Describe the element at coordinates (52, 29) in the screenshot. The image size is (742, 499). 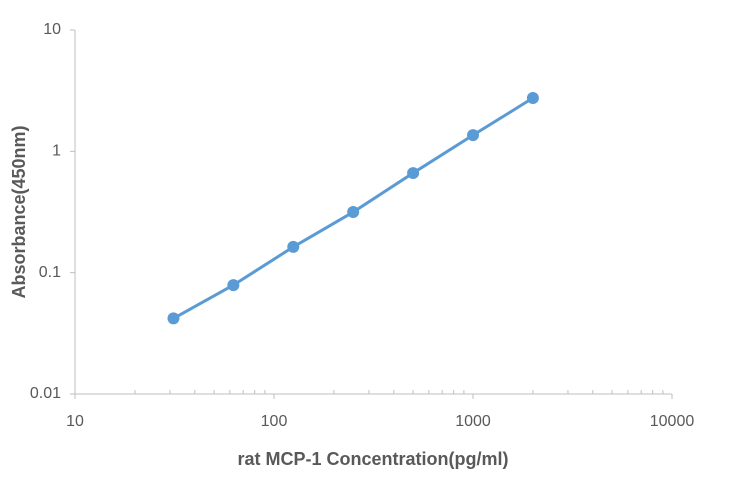
I see `y-tick-label: 10` at that location.